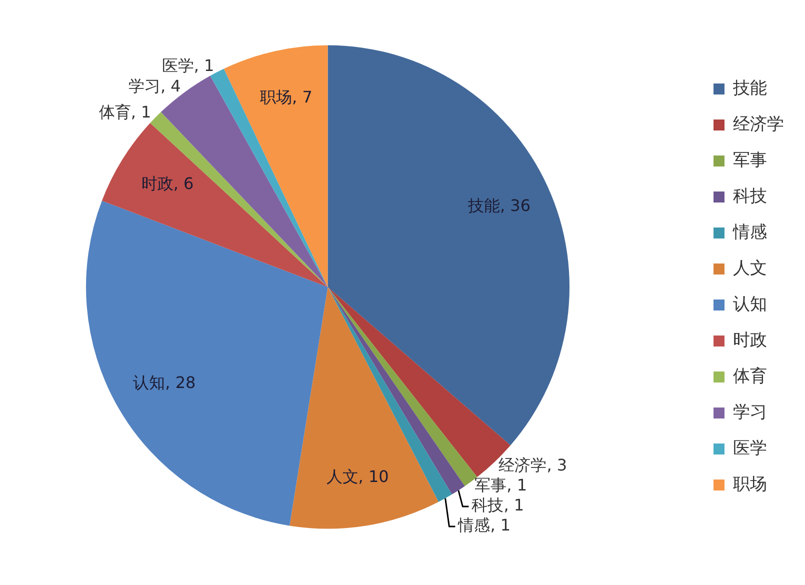 Image resolution: width=805 pixels, height=585 pixels. What do you see at coordinates (750, 160) in the screenshot?
I see `legend-label: 军事` at bounding box center [750, 160].